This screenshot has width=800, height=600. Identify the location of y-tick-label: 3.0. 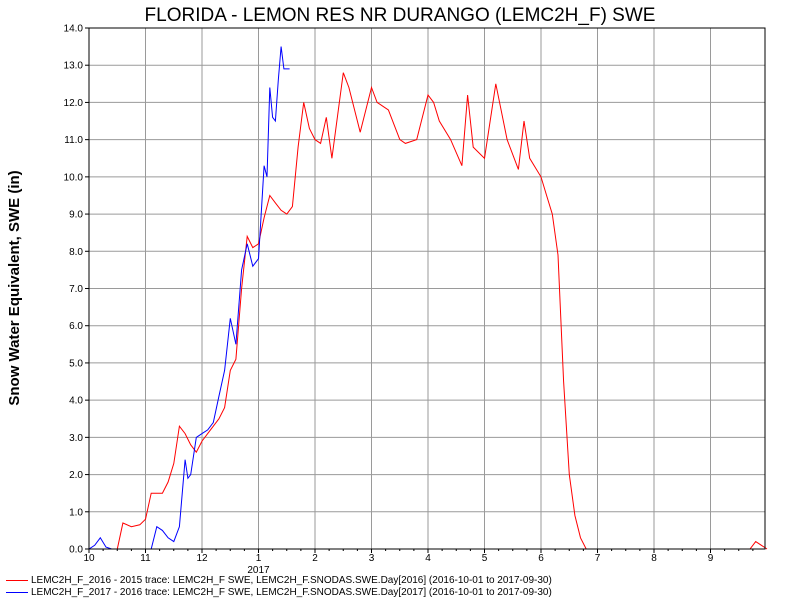
(76, 438).